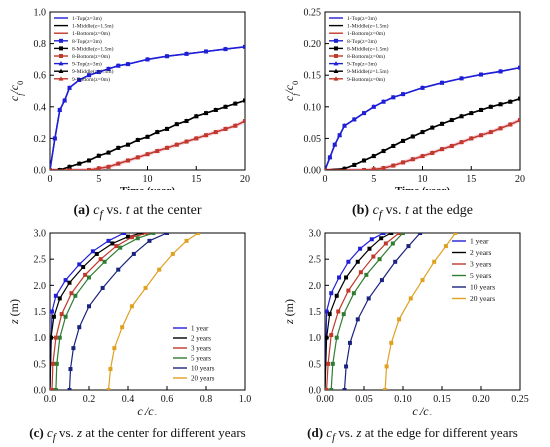  I want to click on x-axis-label: cf/c0, so click(147, 409).